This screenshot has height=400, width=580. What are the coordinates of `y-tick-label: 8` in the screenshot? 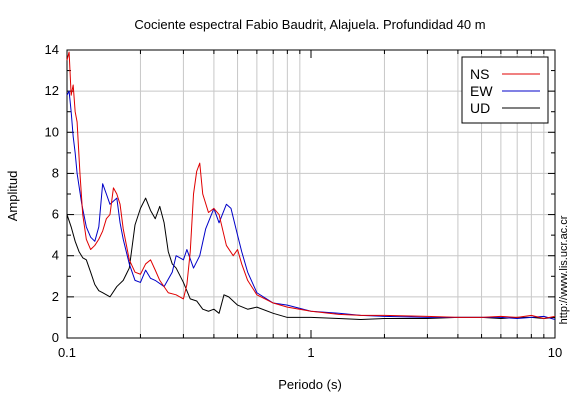 It's located at (55, 172).